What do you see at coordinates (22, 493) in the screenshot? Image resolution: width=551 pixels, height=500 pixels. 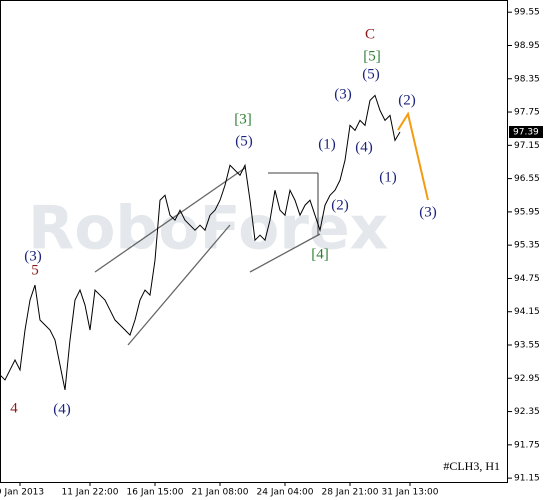 I see `x-tick-label: 9 Jan 2013` at bounding box center [22, 493].